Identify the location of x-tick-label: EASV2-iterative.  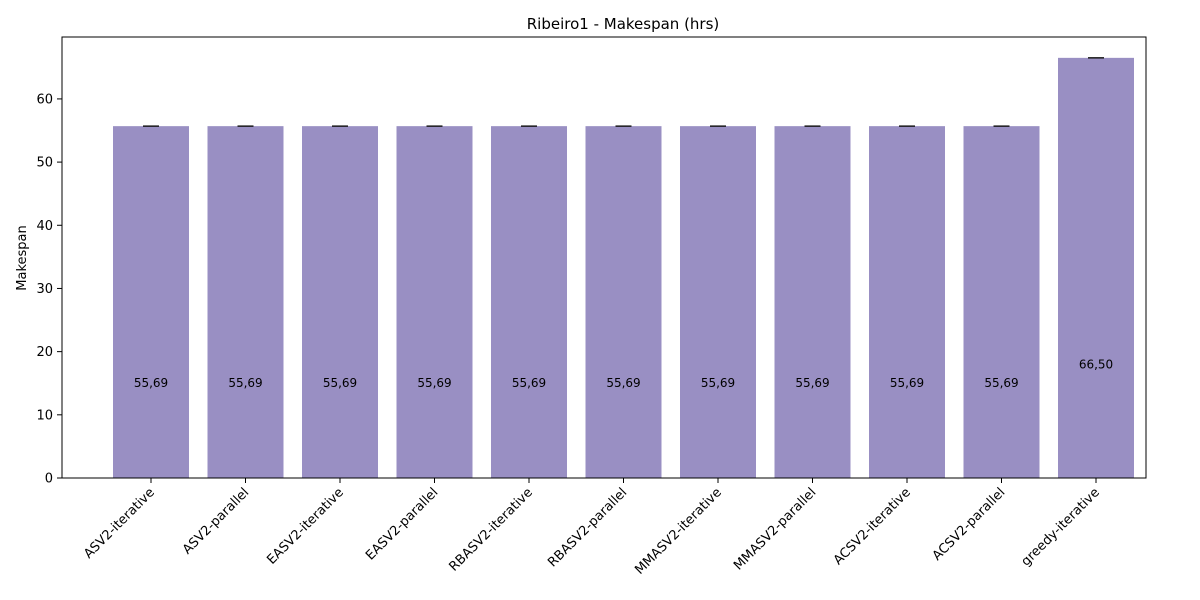
(305, 526).